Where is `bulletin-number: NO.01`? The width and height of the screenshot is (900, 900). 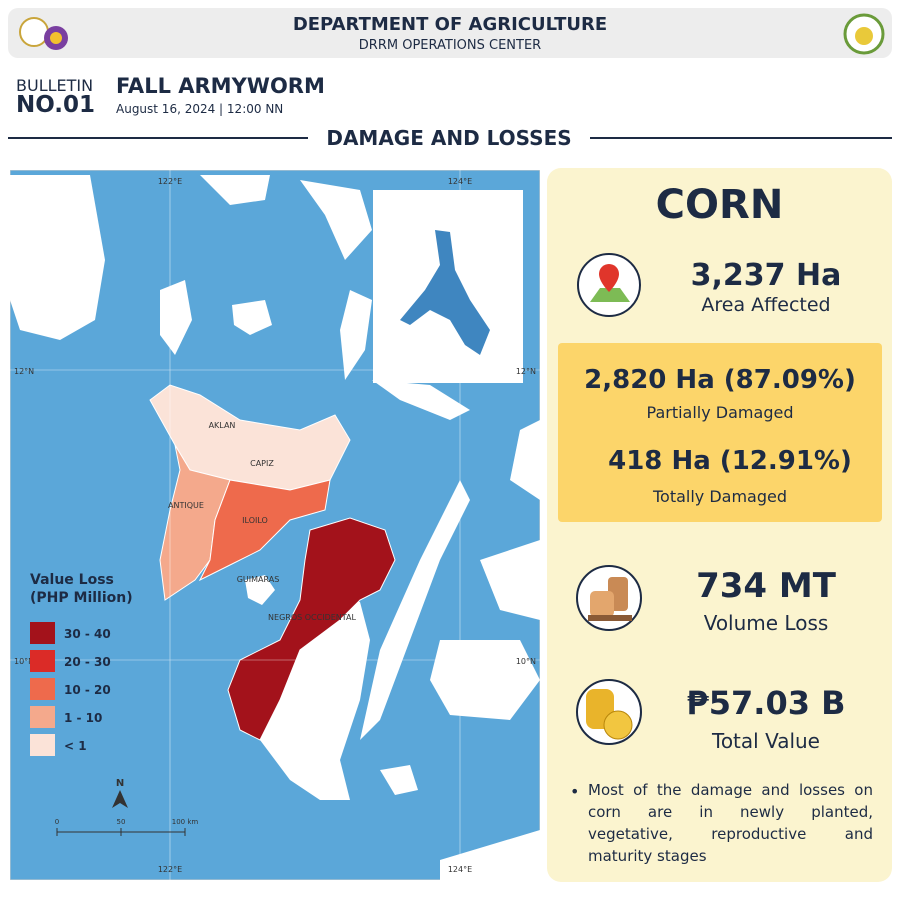 bulletin-number: NO.01 is located at coordinates (56, 105).